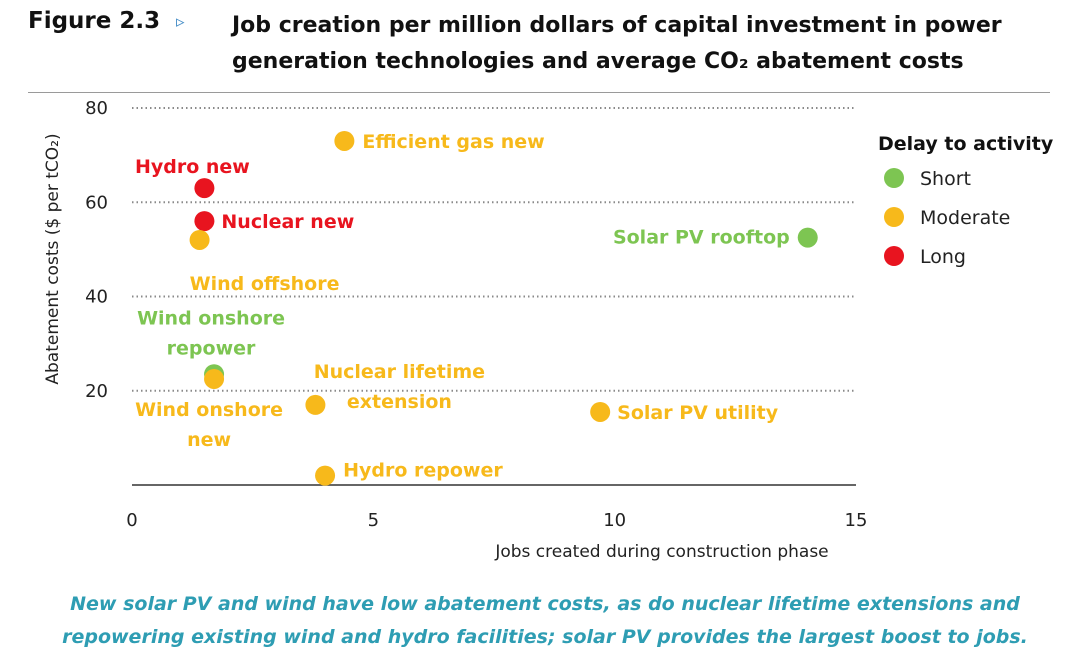 The height and width of the screenshot is (654, 1090). Describe the element at coordinates (966, 144) in the screenshot. I see `legend-title: Delay to activity` at that location.